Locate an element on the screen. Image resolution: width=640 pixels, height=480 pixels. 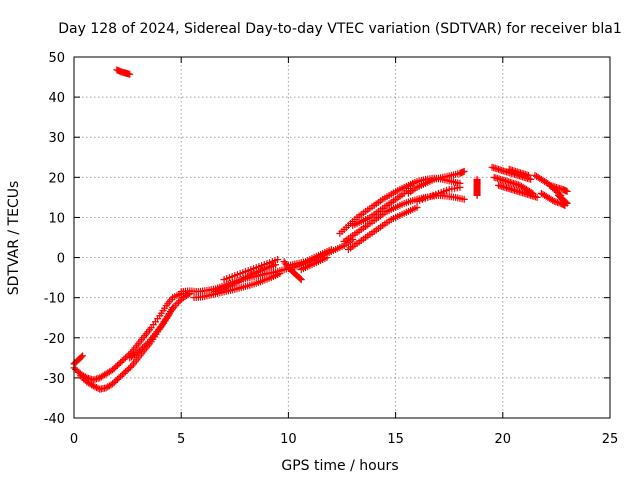
y-tick-label: -20 is located at coordinates (54, 339).